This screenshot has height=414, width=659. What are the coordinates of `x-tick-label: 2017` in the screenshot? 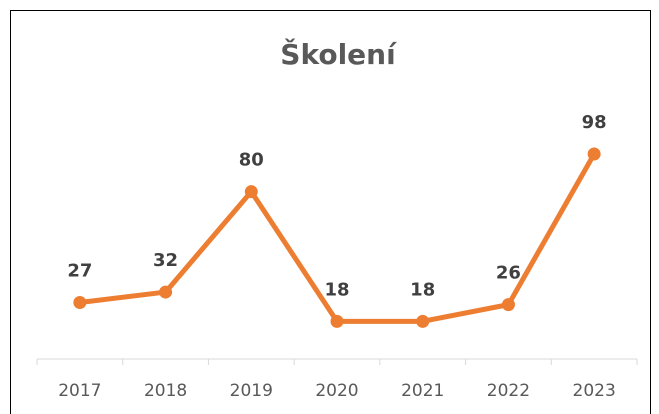 It's located at (79, 391).